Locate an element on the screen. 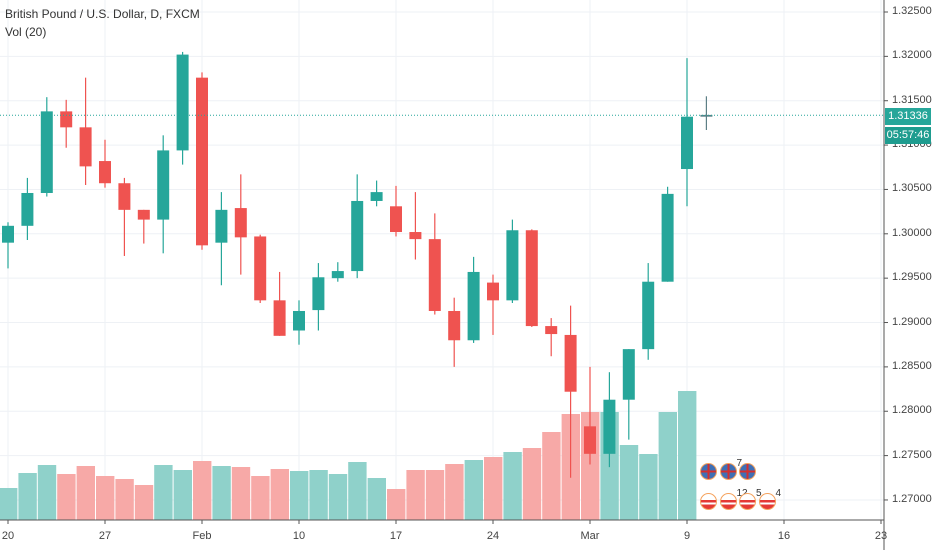 This screenshot has height=550, width=932. symbol-title: British Pound / U.S. Dollar, D, FXCM is located at coordinates (102, 14).